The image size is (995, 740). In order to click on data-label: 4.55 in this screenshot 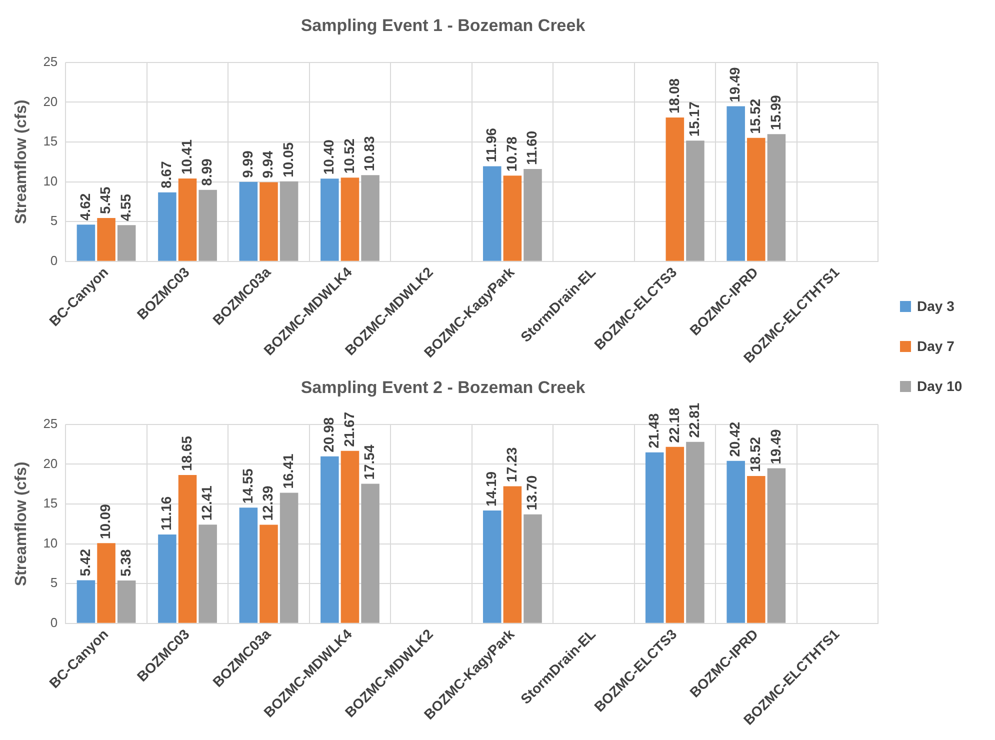, I will do `click(125, 208)`.